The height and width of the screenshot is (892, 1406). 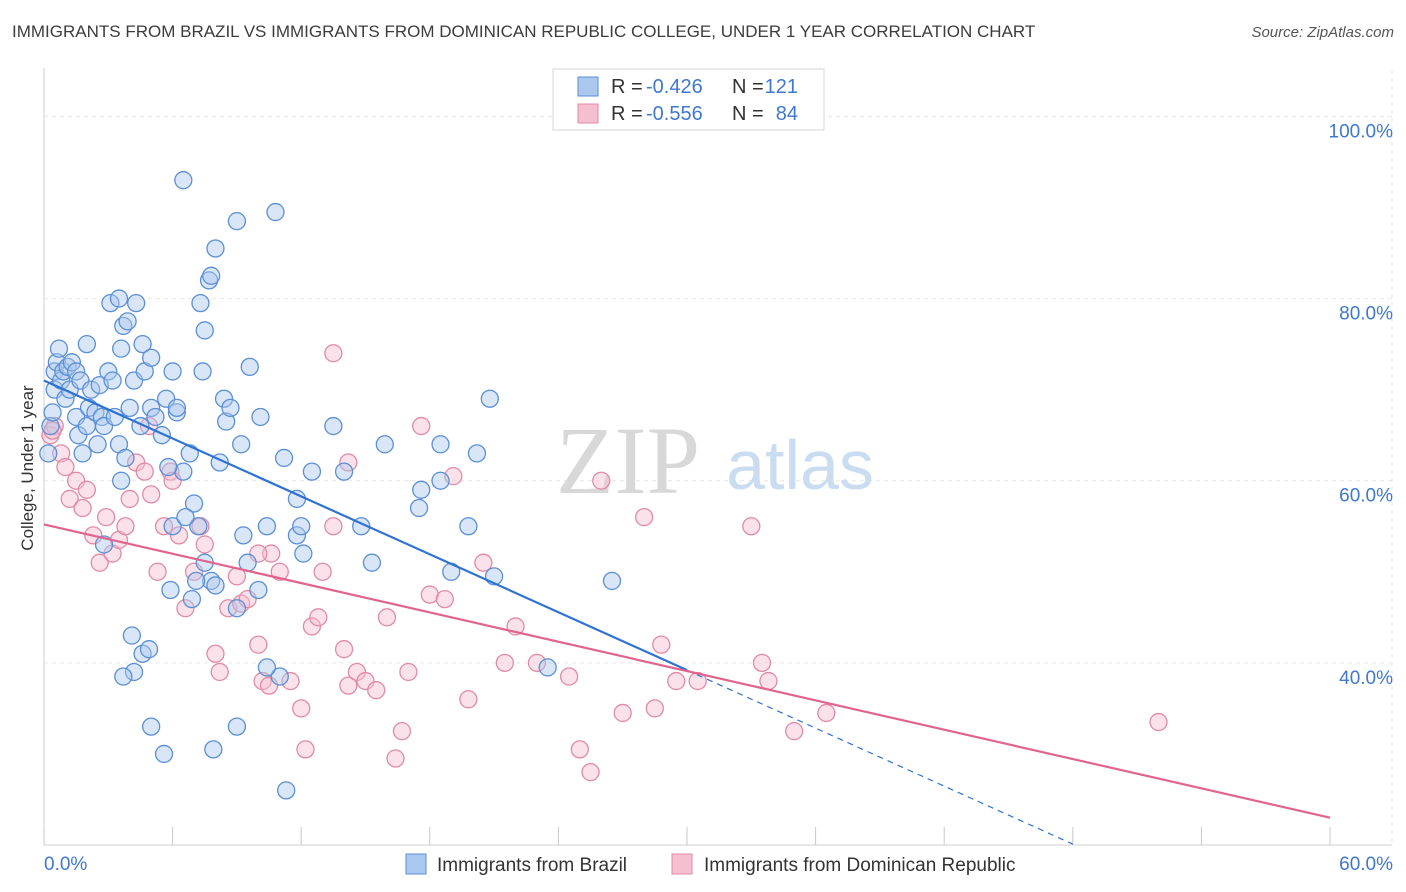 I want to click on x-tick-labels: 0.0% 60.0%, so click(x=718, y=864).